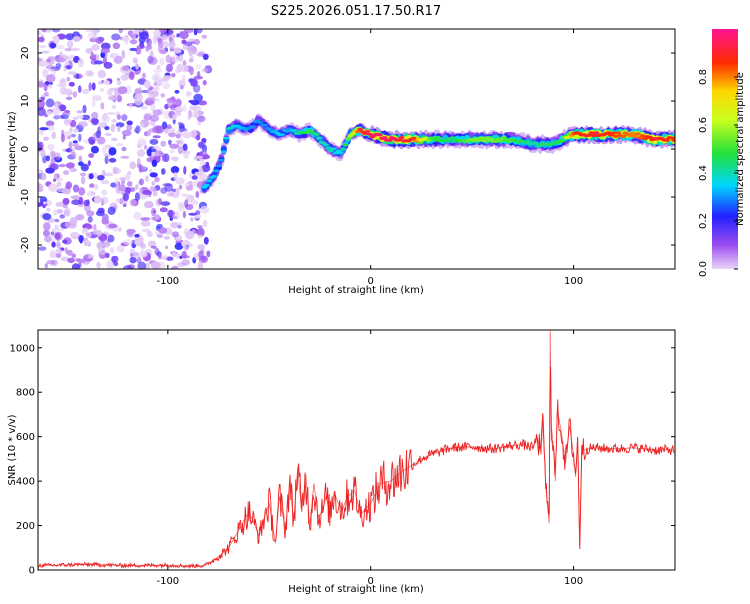 This screenshot has width=750, height=604. I want to click on spectrogram-y-tick-label: -10, so click(25, 197).